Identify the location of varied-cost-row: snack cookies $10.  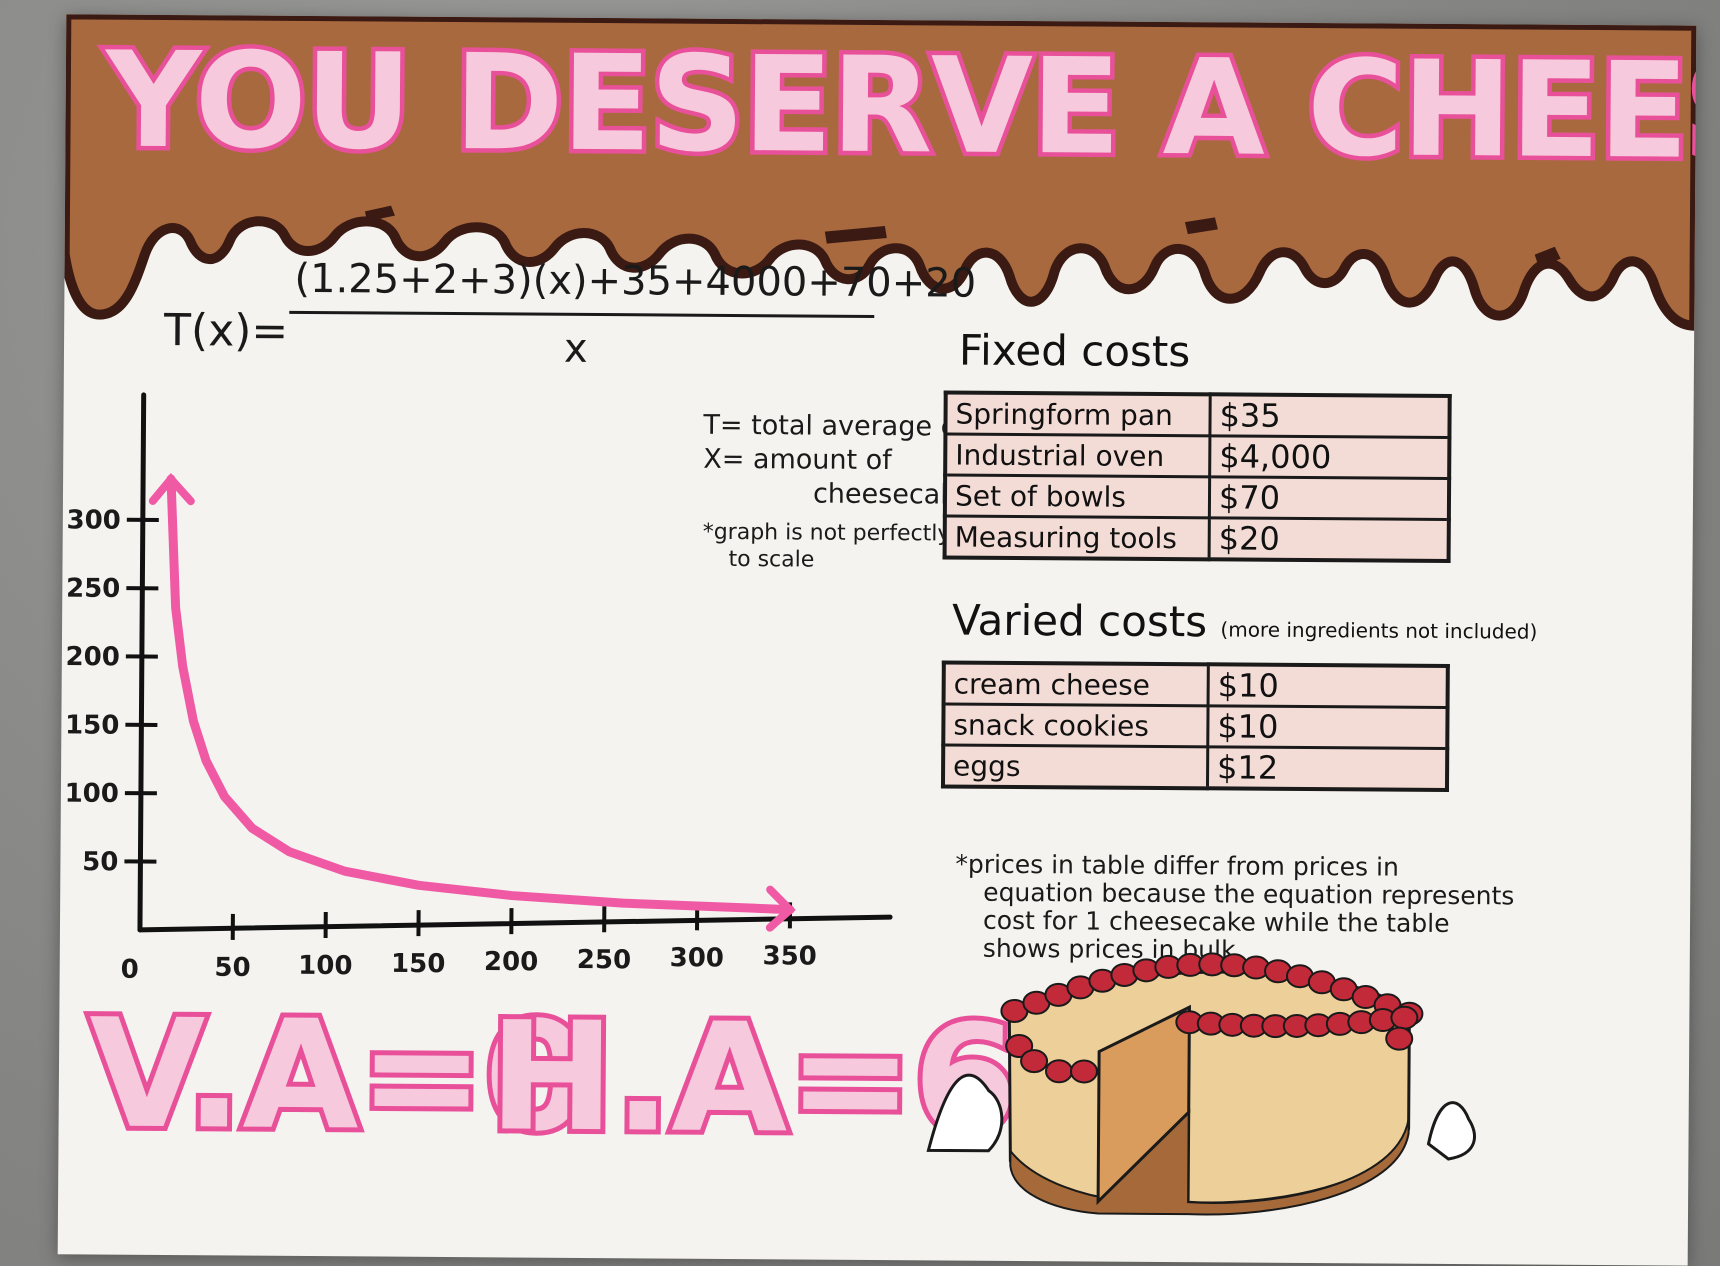
(1195, 726).